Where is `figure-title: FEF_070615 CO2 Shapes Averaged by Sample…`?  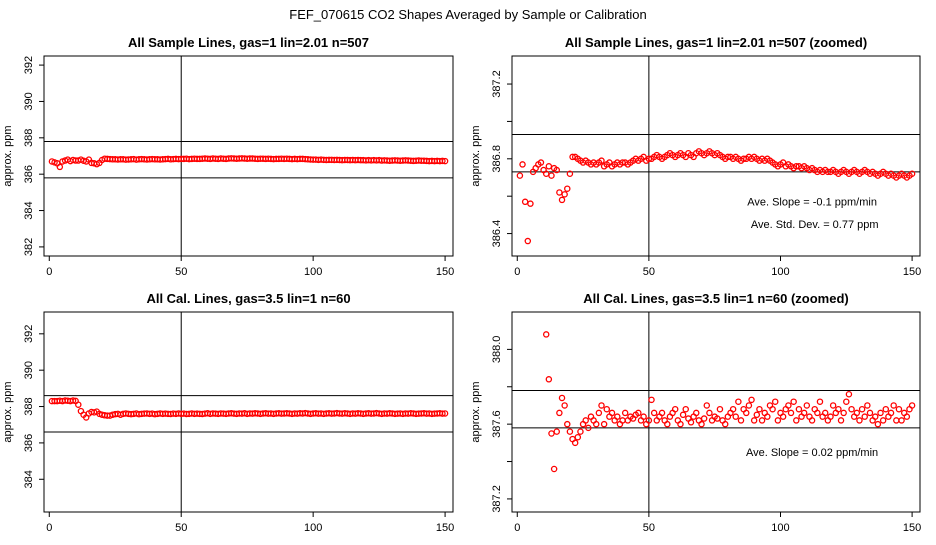
figure-title: FEF_070615 CO2 Shapes Averaged by Sample… is located at coordinates (467, 14).